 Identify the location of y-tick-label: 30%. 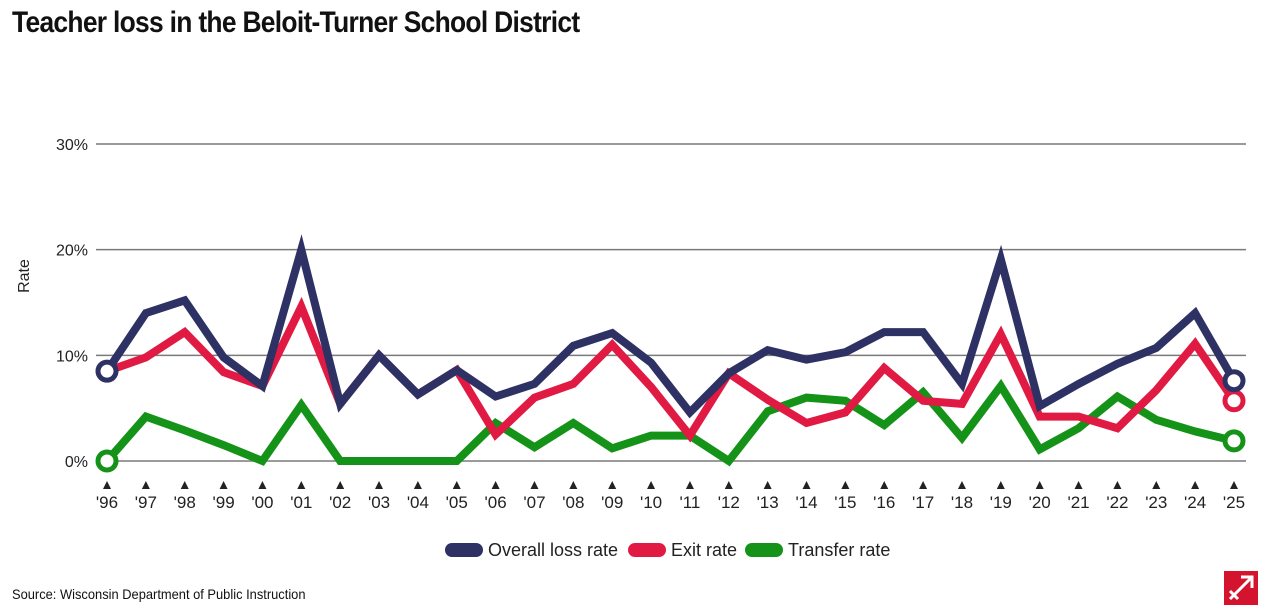
(72, 145).